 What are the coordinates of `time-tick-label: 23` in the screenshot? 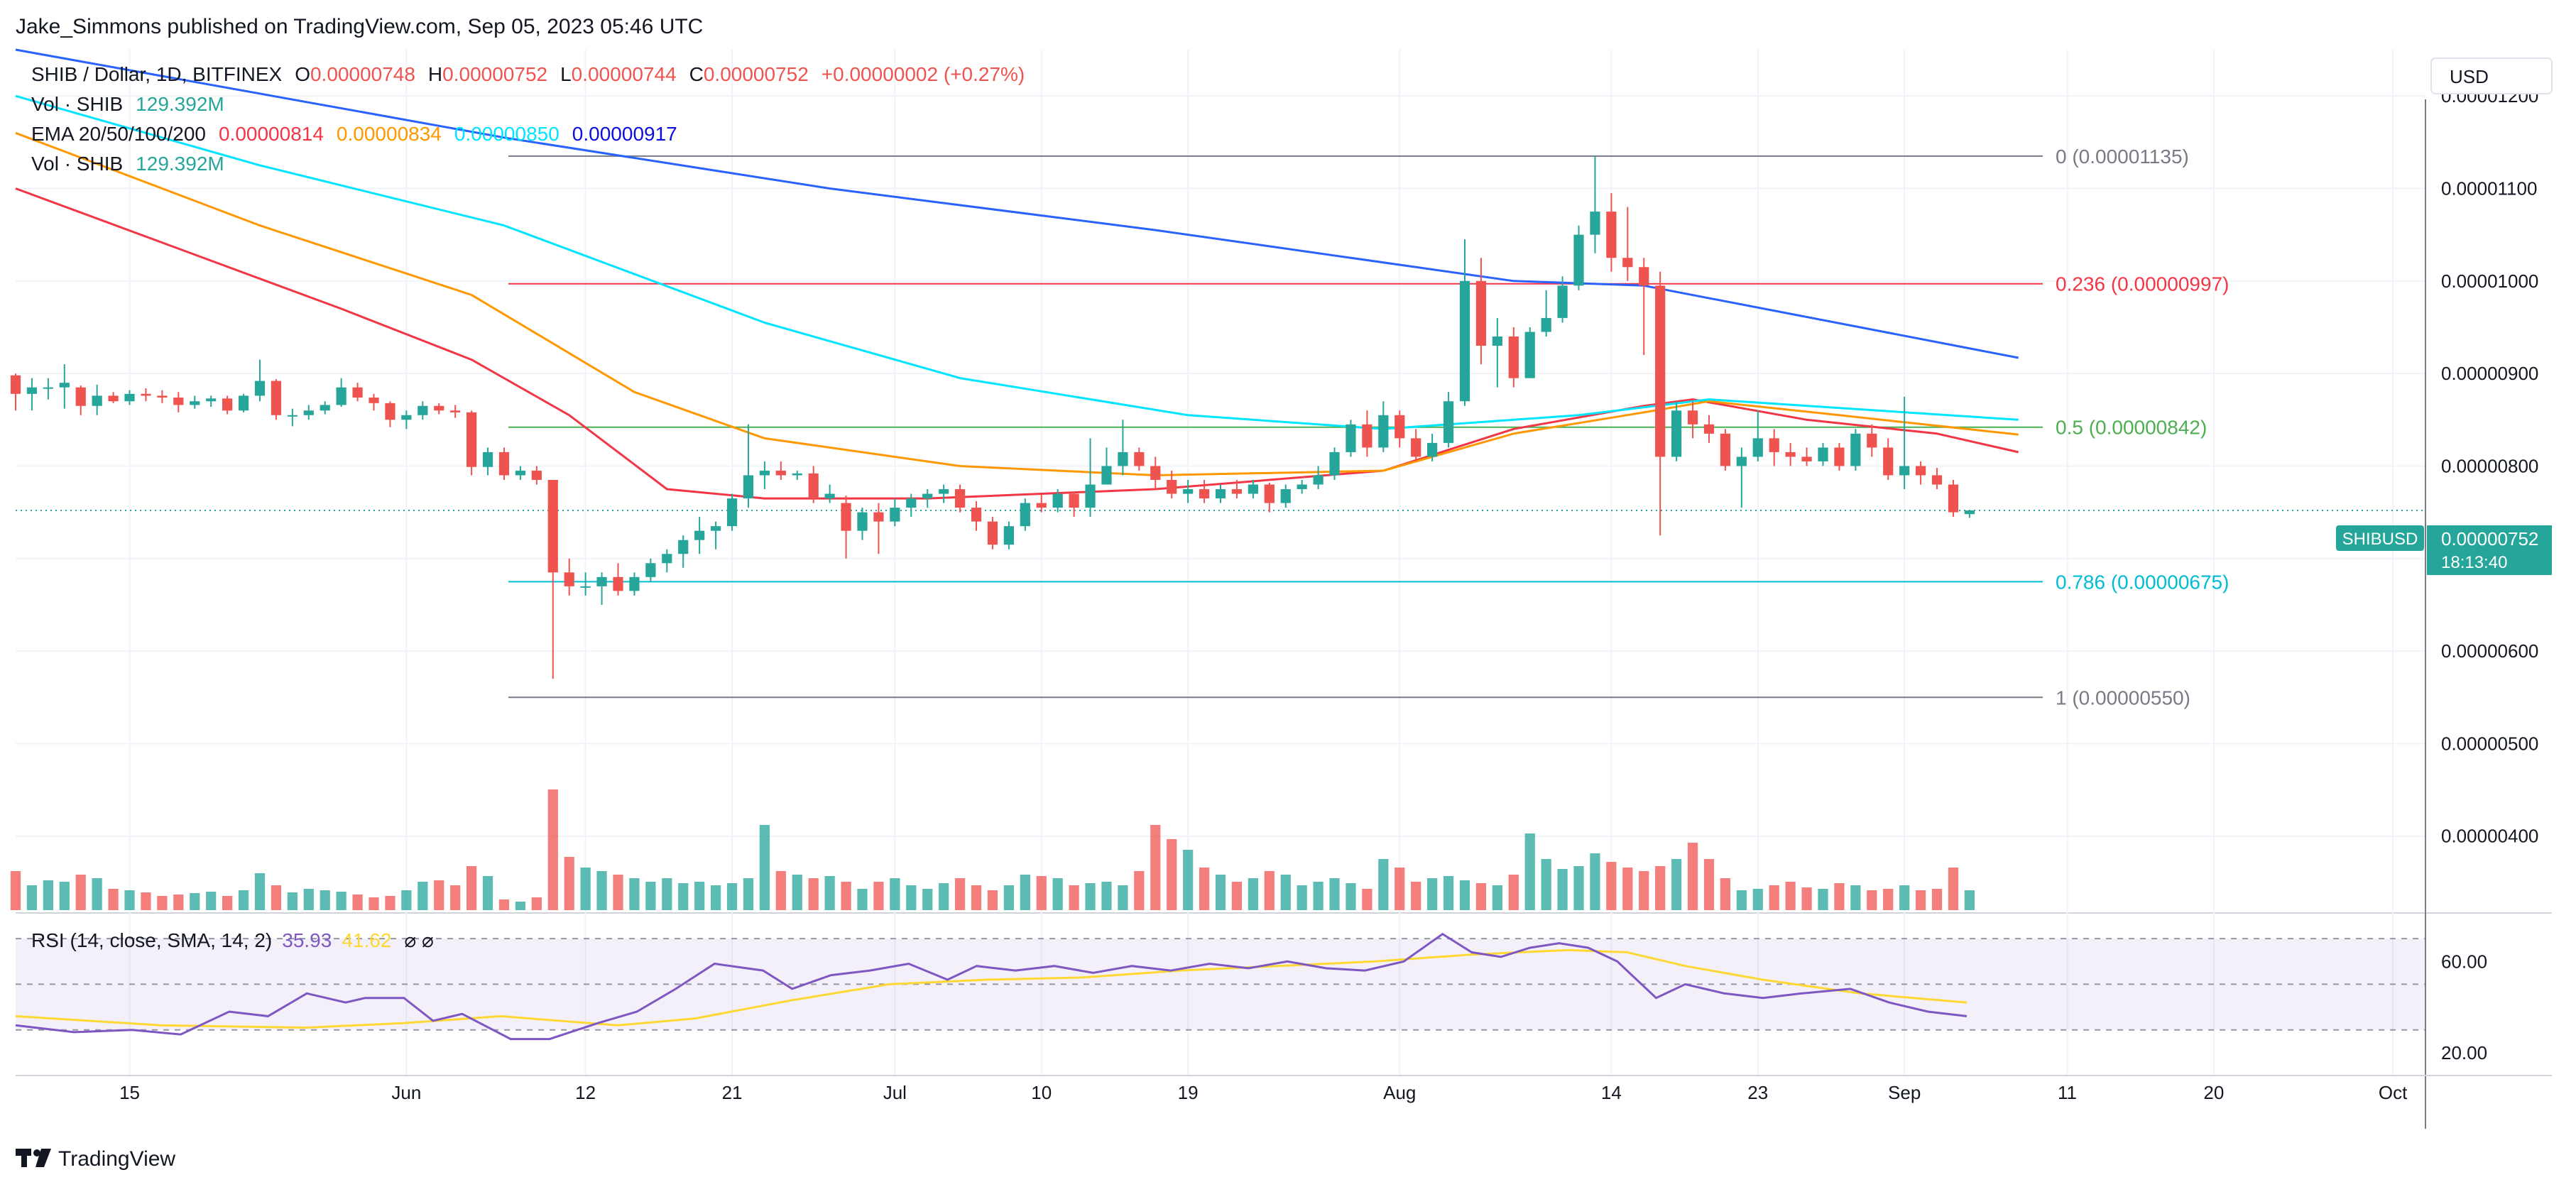 It's located at (1757, 1092).